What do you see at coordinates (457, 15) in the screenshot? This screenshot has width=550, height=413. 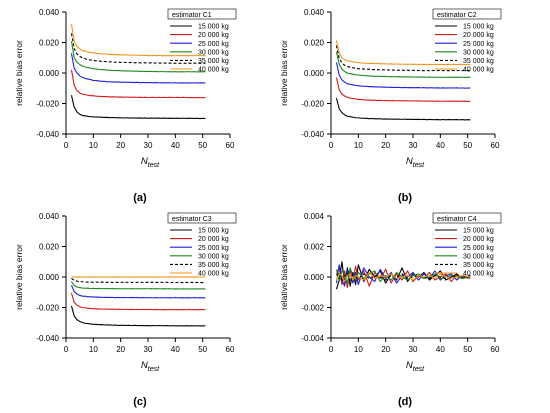 I see `legend-title: estimator C2` at bounding box center [457, 15].